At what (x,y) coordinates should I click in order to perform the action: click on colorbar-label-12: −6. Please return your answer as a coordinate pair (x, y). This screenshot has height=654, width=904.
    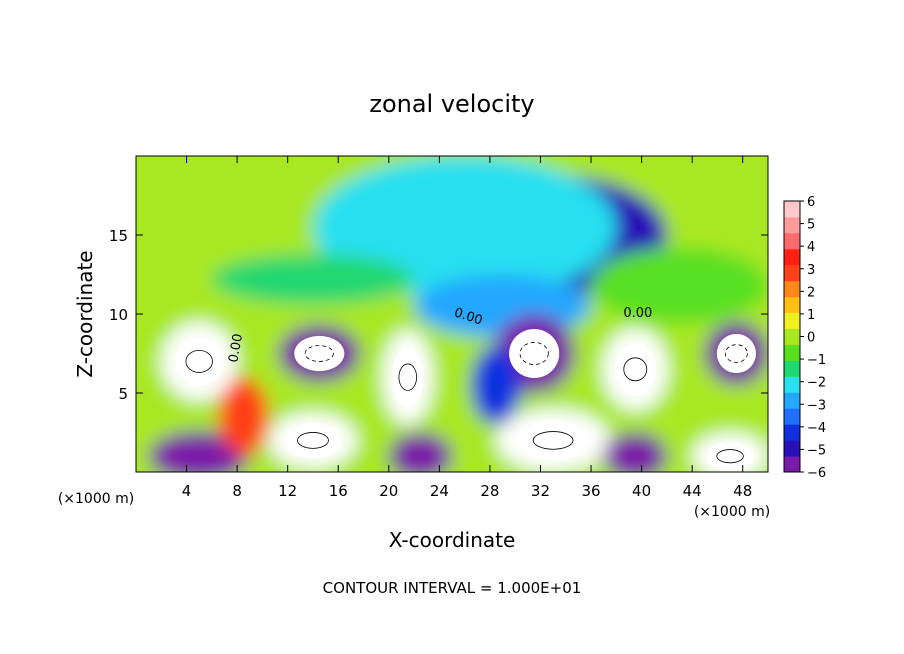
    Looking at the image, I should click on (816, 473).